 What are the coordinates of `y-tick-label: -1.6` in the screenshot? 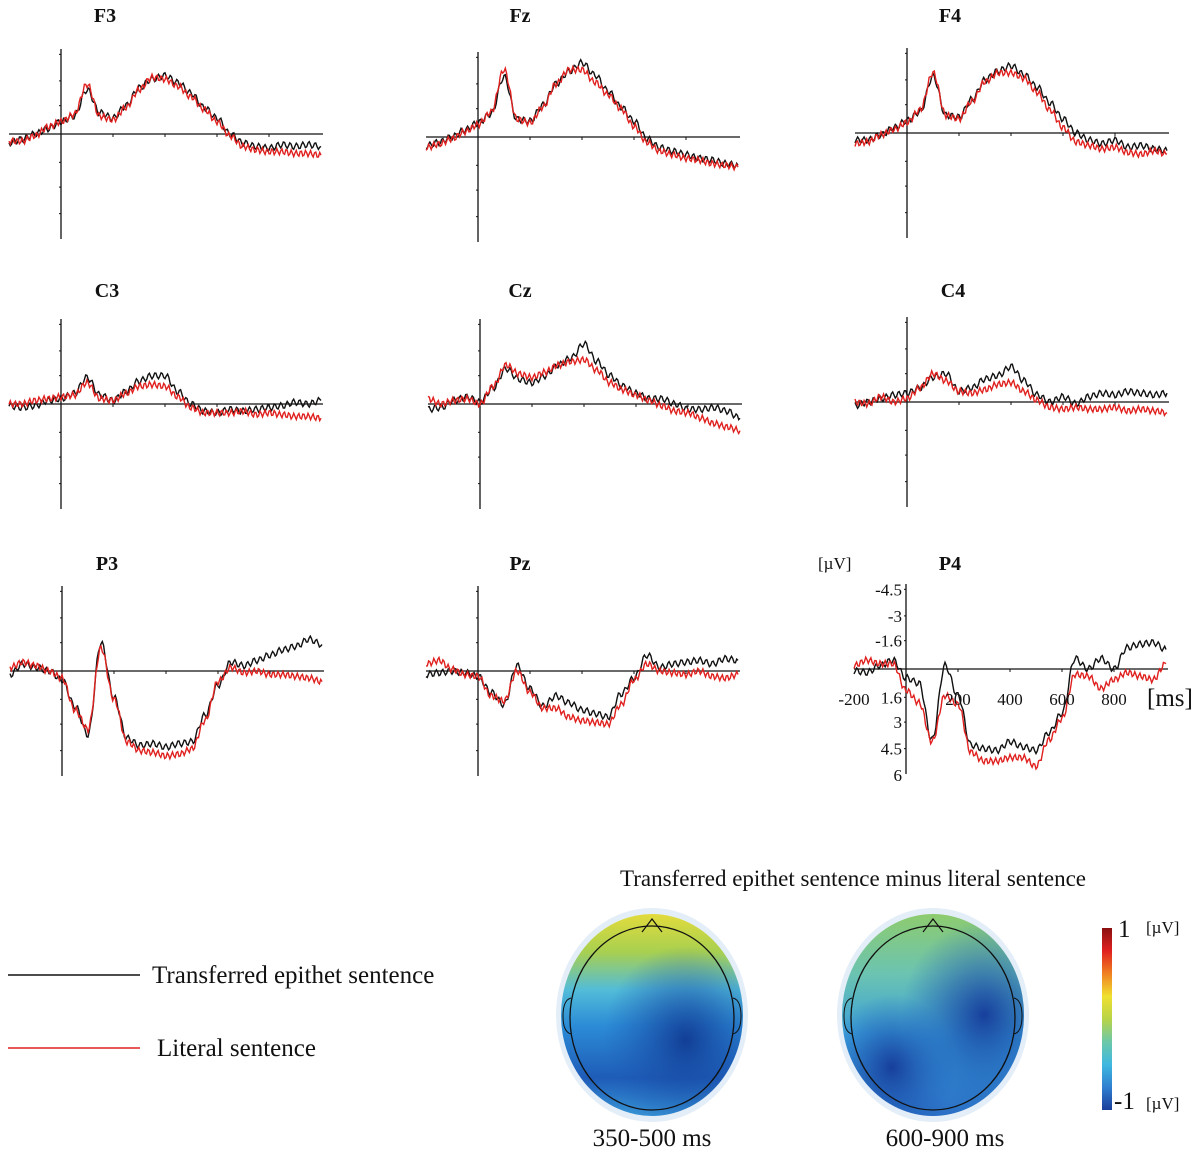 It's located at (888, 641).